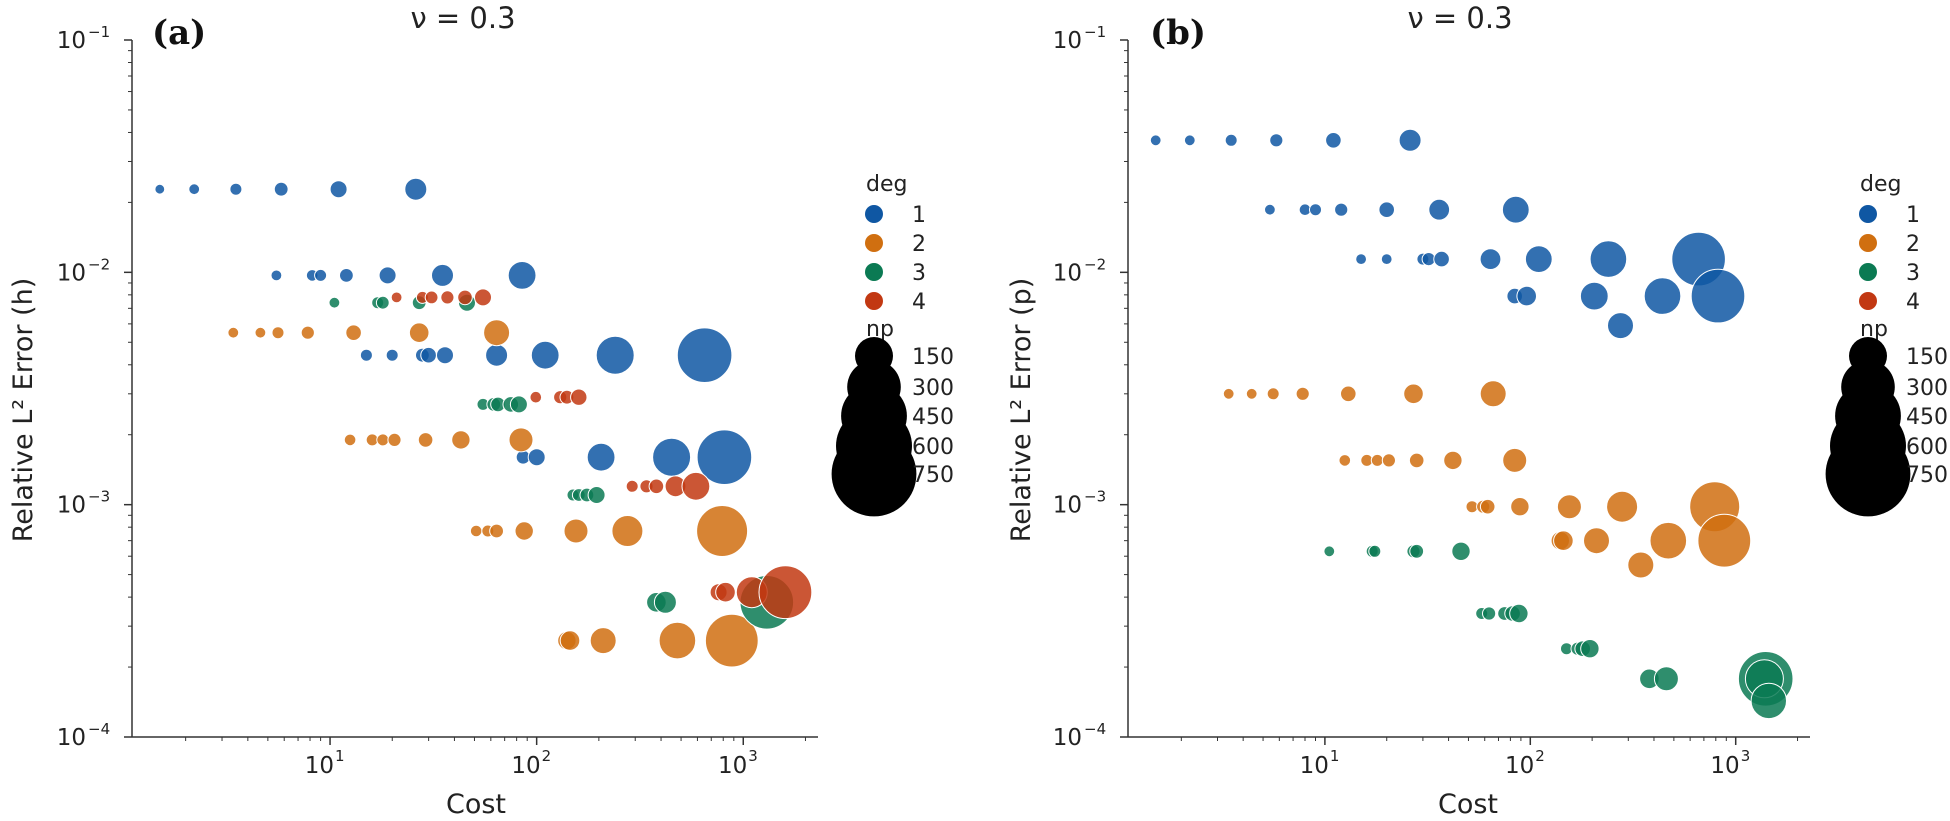 The height and width of the screenshot is (821, 1950). What do you see at coordinates (99, 497) in the screenshot?
I see `y-tick-exponent: −3` at bounding box center [99, 497].